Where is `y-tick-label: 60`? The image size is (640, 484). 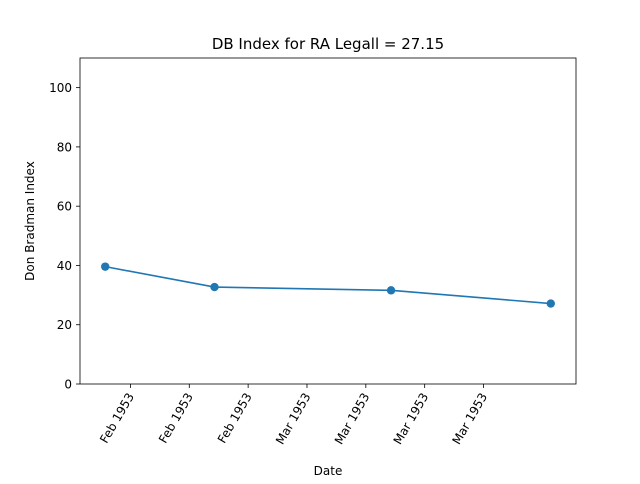
y-tick-label: 60 is located at coordinates (64, 207).